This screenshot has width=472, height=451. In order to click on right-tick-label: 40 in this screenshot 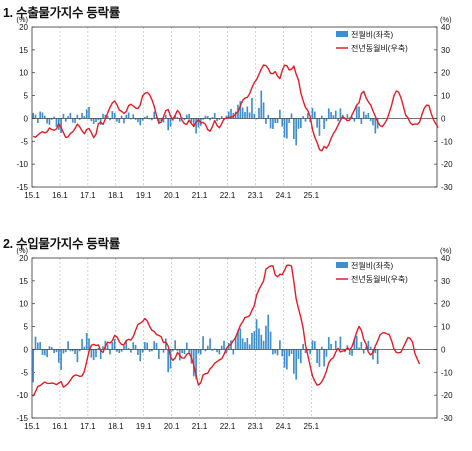, I will do `click(445, 258)`.